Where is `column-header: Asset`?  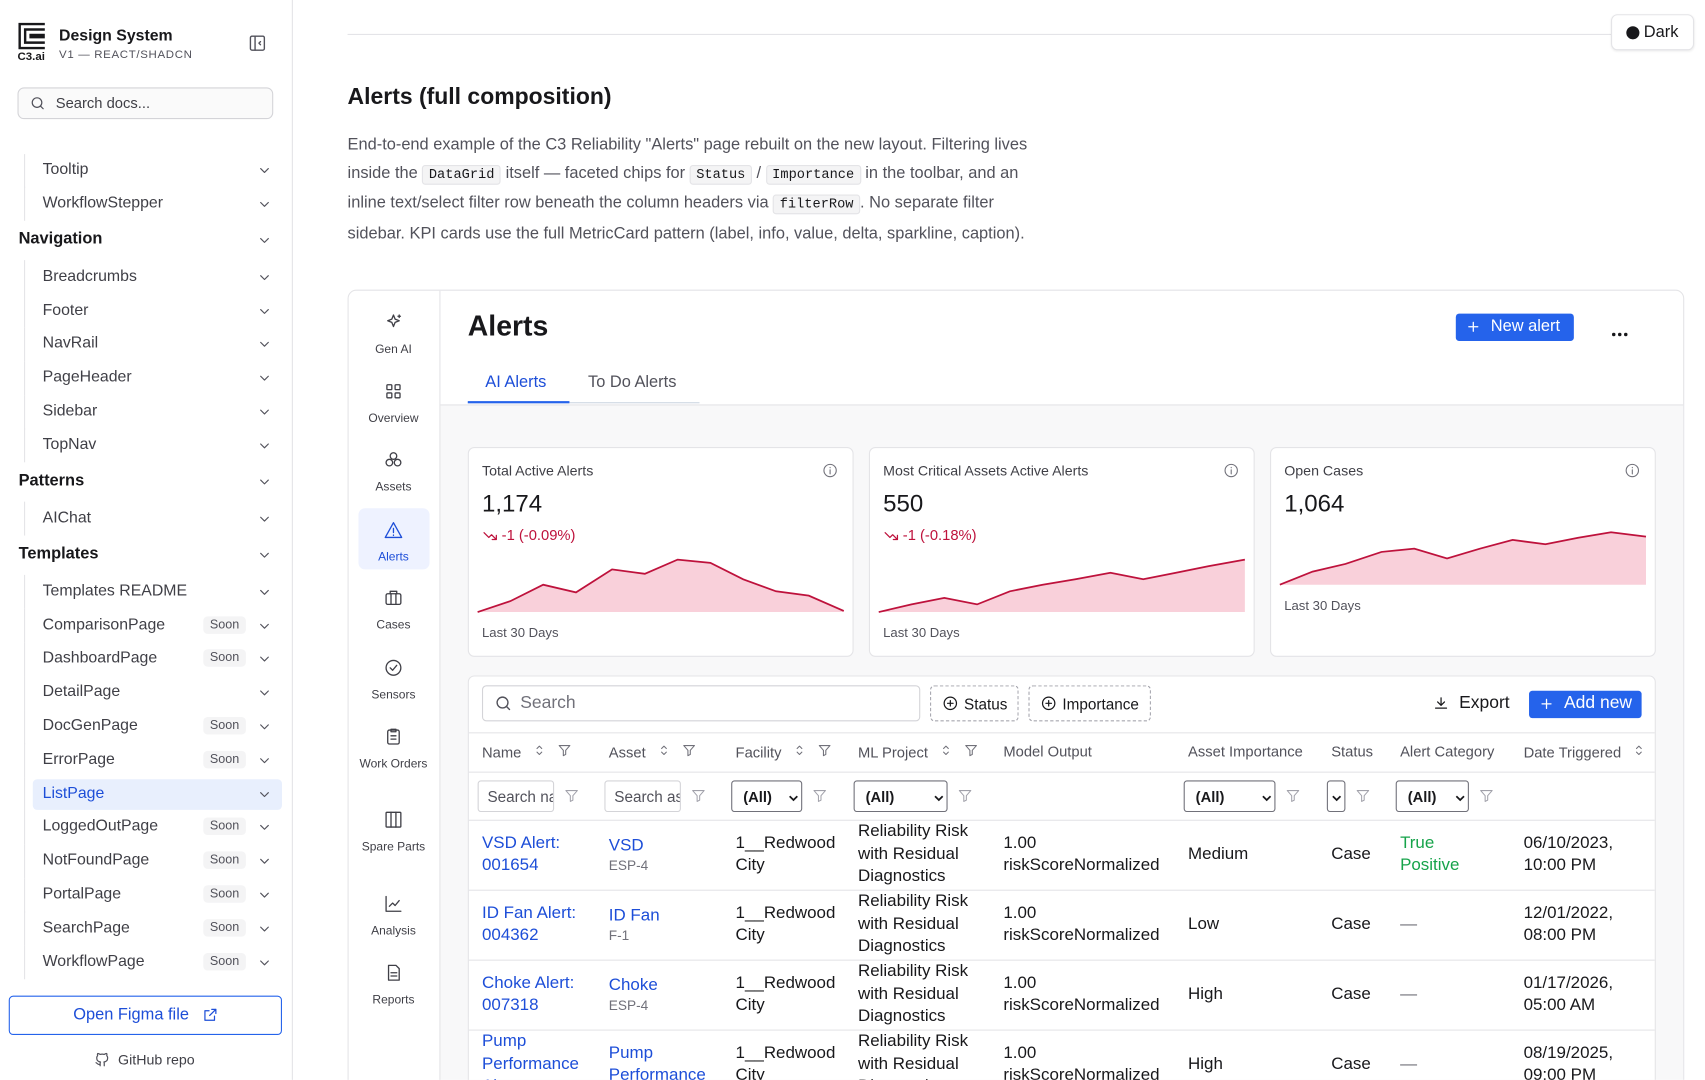 column-header: Asset is located at coordinates (652, 751).